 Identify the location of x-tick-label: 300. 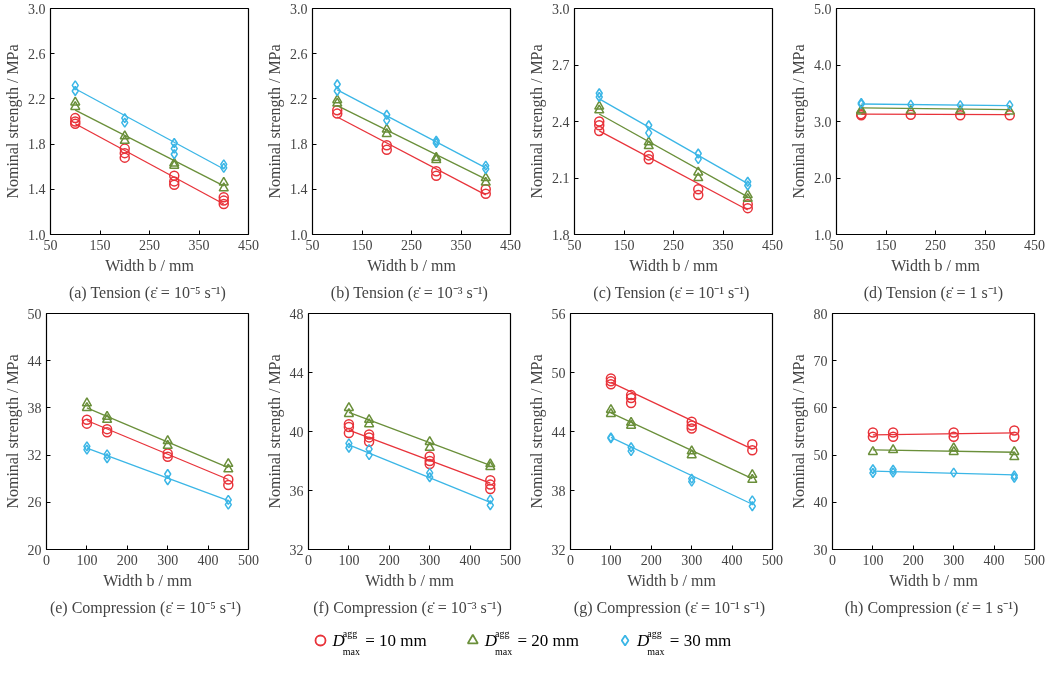
(692, 560).